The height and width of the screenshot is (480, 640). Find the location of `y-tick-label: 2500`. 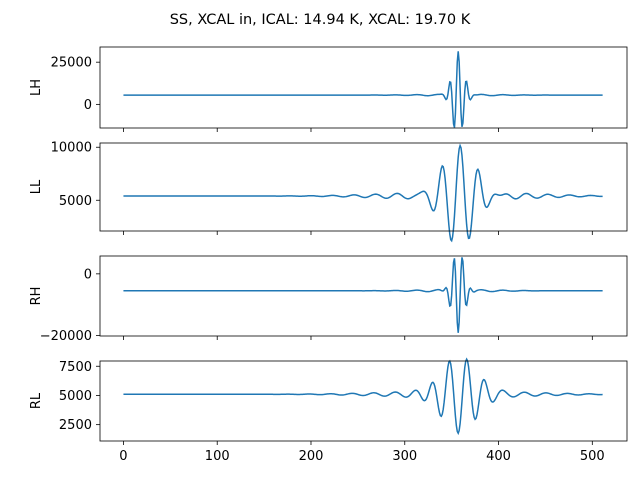

y-tick-label: 2500 is located at coordinates (75, 425).